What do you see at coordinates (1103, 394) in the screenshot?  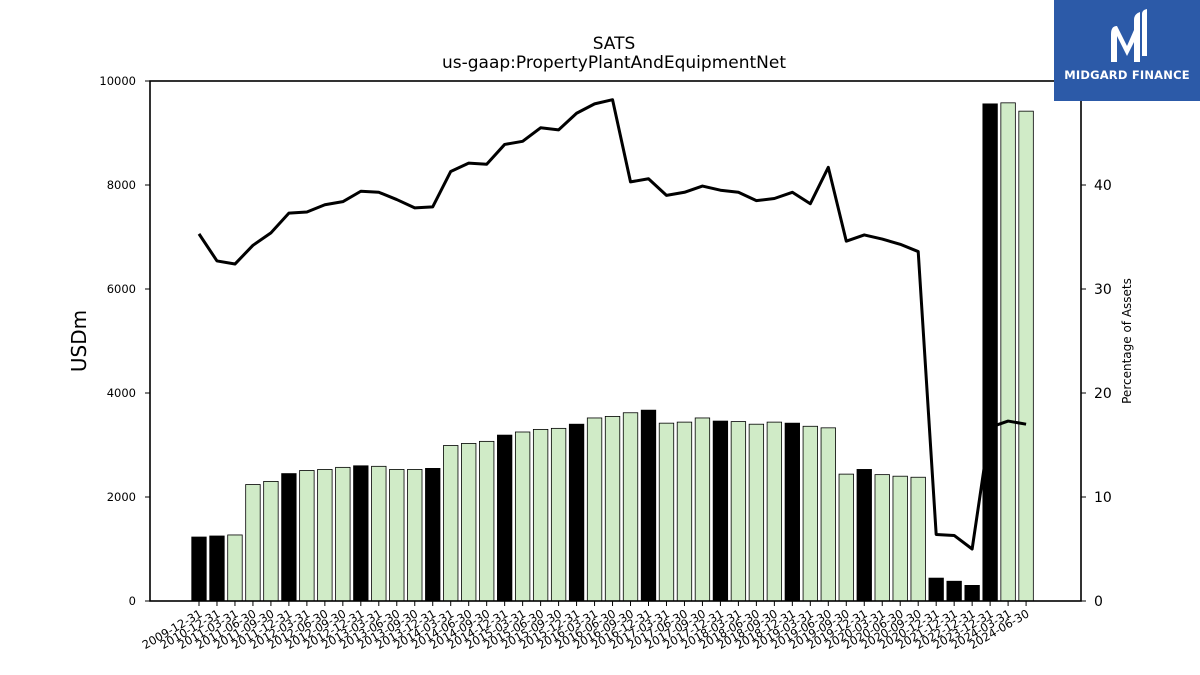 I see `y2-tick-label: 20` at bounding box center [1103, 394].